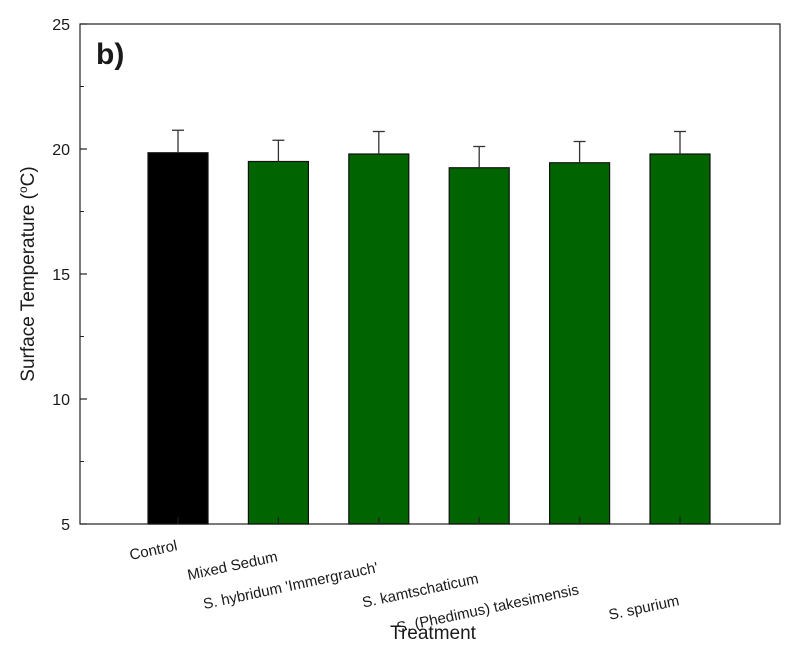  Describe the element at coordinates (644, 608) in the screenshot. I see `x-tick-label: S. spurium` at that location.